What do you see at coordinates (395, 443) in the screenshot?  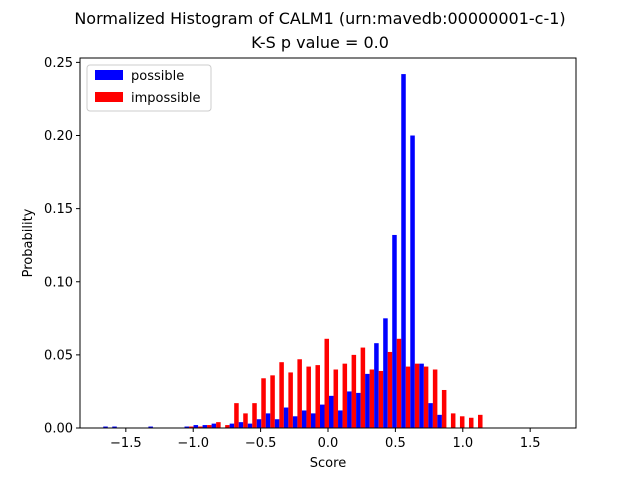 I see `x-tick-label: 0.5` at bounding box center [395, 443].